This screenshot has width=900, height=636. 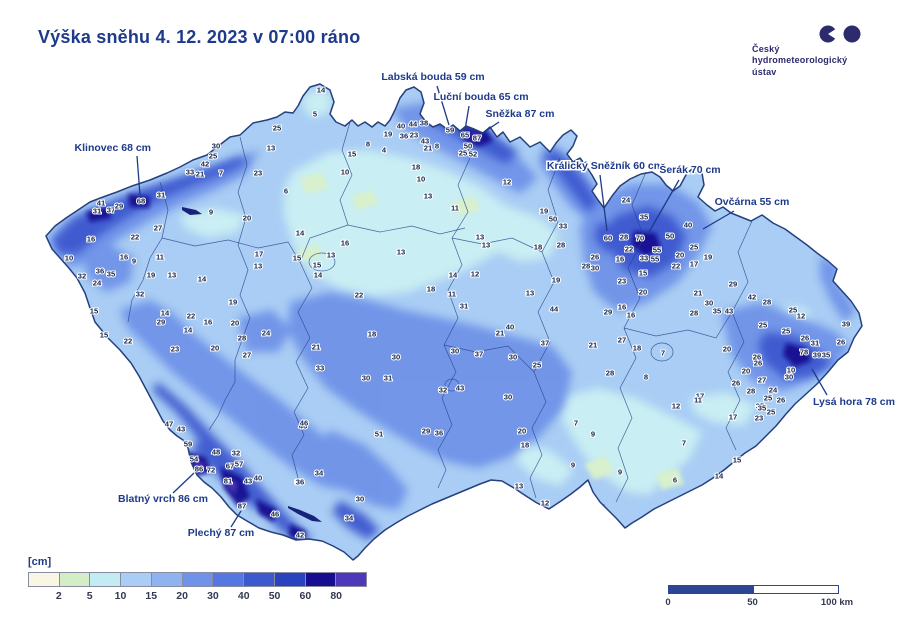 I want to click on city-border, so click(x=452, y=385).